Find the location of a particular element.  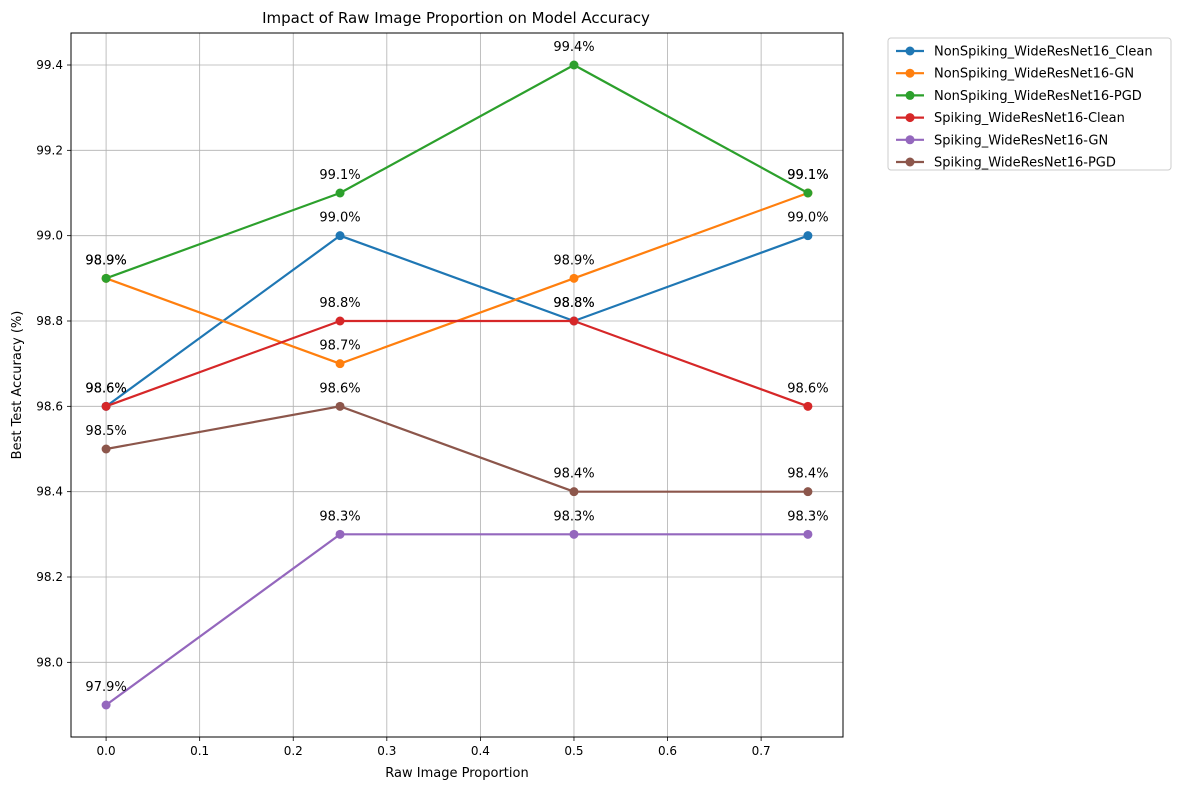

x-tick-label: 0.4 is located at coordinates (480, 751).